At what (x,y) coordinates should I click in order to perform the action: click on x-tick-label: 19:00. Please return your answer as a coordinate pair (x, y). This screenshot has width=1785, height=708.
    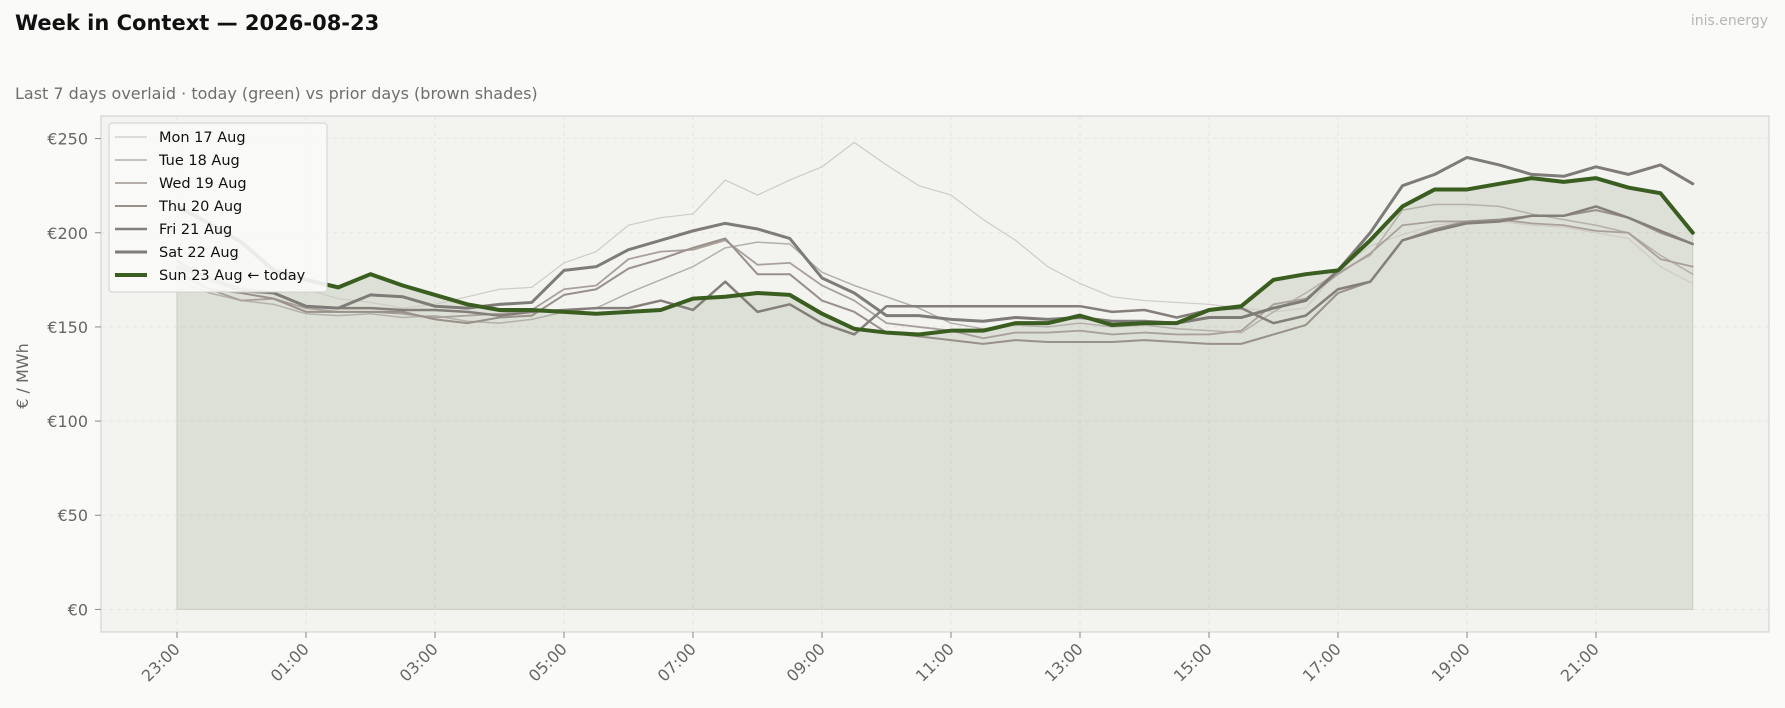
    Looking at the image, I should click on (1451, 662).